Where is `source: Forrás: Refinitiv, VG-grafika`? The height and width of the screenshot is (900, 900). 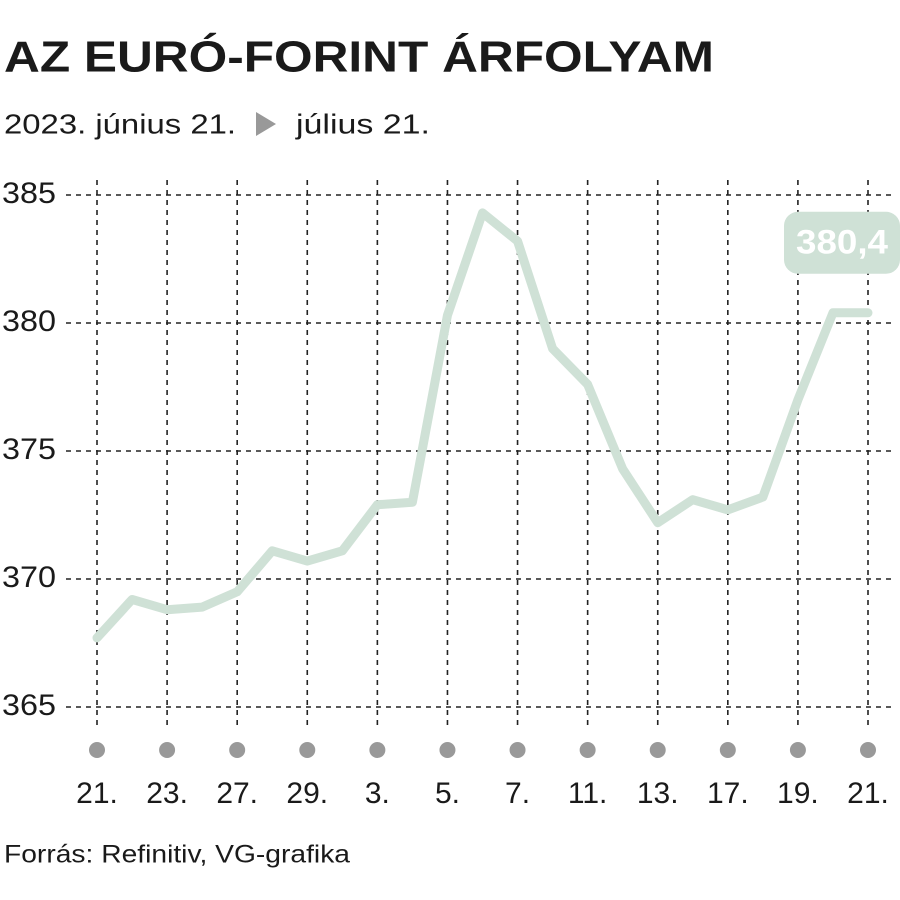 source: Forrás: Refinitiv, VG-grafika is located at coordinates (177, 855).